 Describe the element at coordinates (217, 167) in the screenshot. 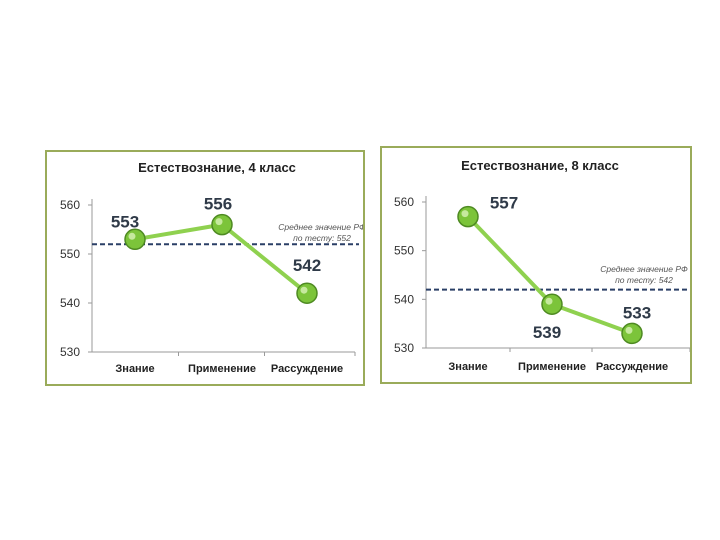

I see `chart-title: Естествознание, 4 класс` at that location.